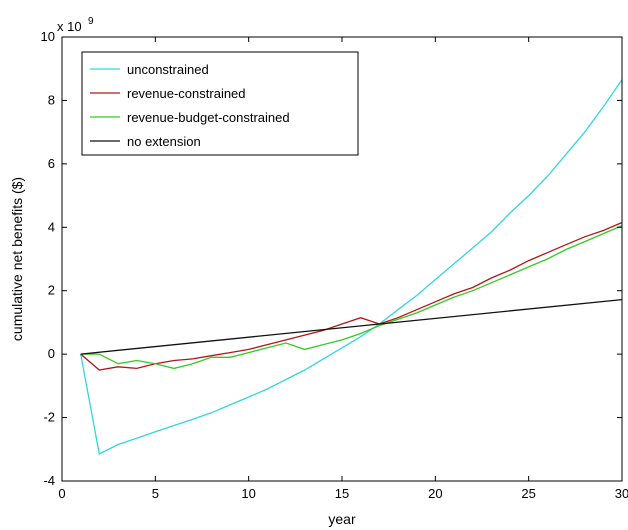 Image resolution: width=628 pixels, height=530 pixels. Describe the element at coordinates (248, 493) in the screenshot. I see `x-tick-label: 10` at that location.